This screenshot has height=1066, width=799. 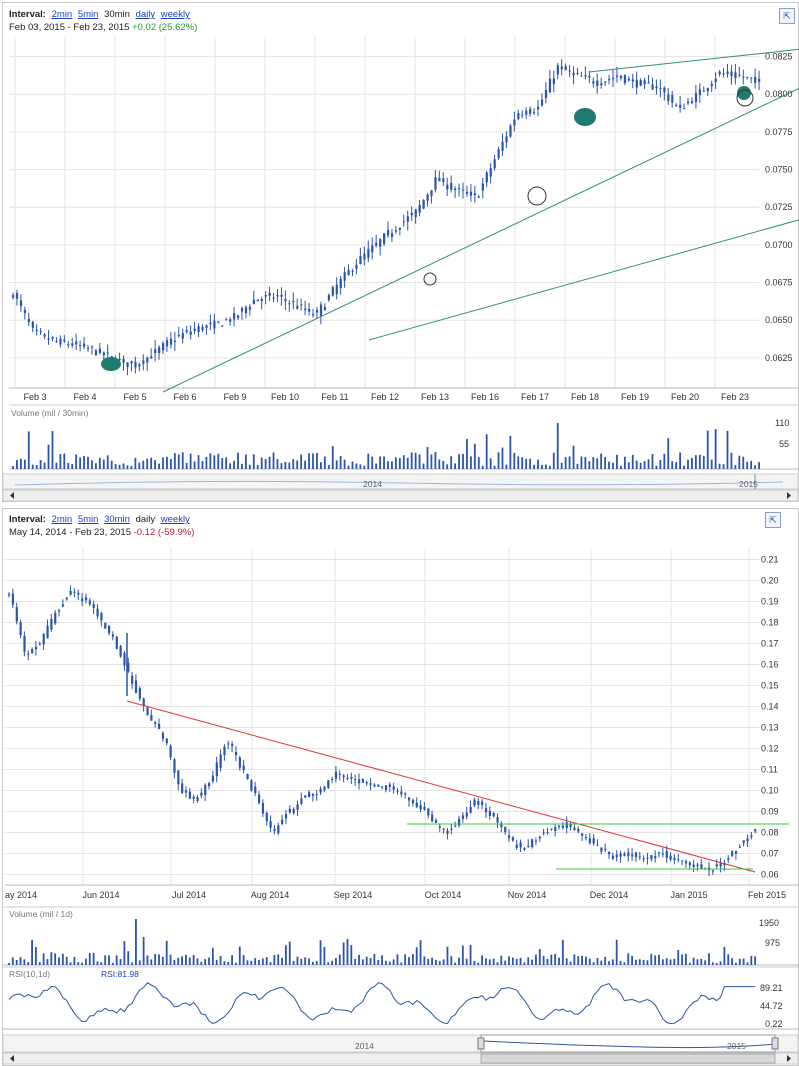 I want to click on scroll-right-icon, so click(x=789, y=1058).